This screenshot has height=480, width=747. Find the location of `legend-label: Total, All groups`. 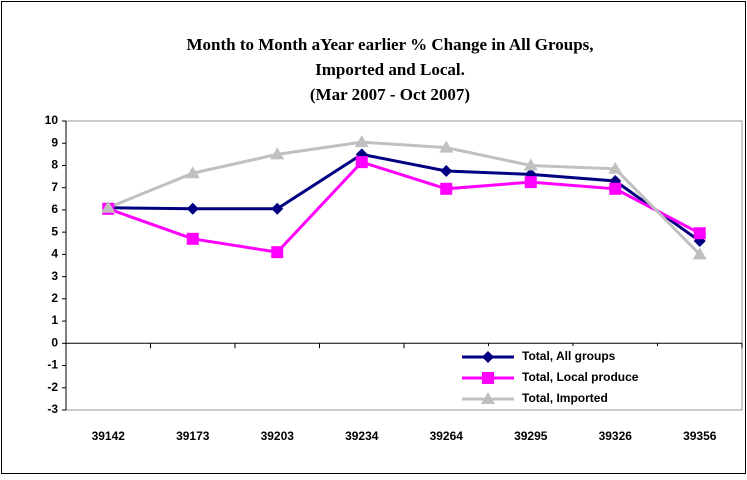

legend-label: Total, All groups is located at coordinates (569, 356).